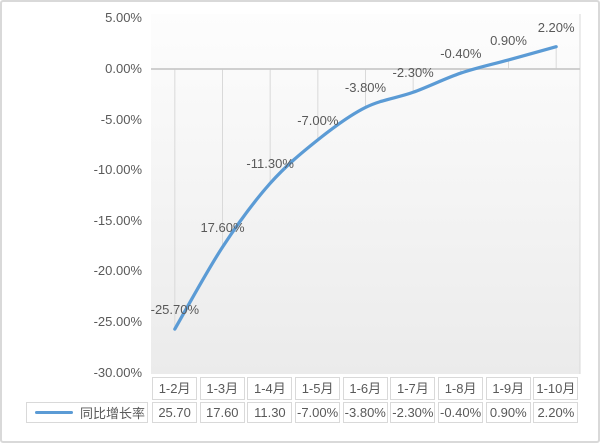 This screenshot has width=600, height=443. Describe the element at coordinates (113, 413) in the screenshot. I see `legend-series-label: 同比增长率` at that location.